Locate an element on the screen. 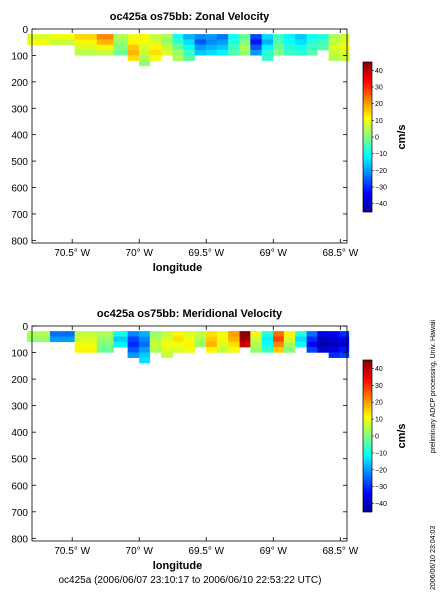 This screenshot has height=595, width=445. colorbar-tick-label: −10 is located at coordinates (381, 453).